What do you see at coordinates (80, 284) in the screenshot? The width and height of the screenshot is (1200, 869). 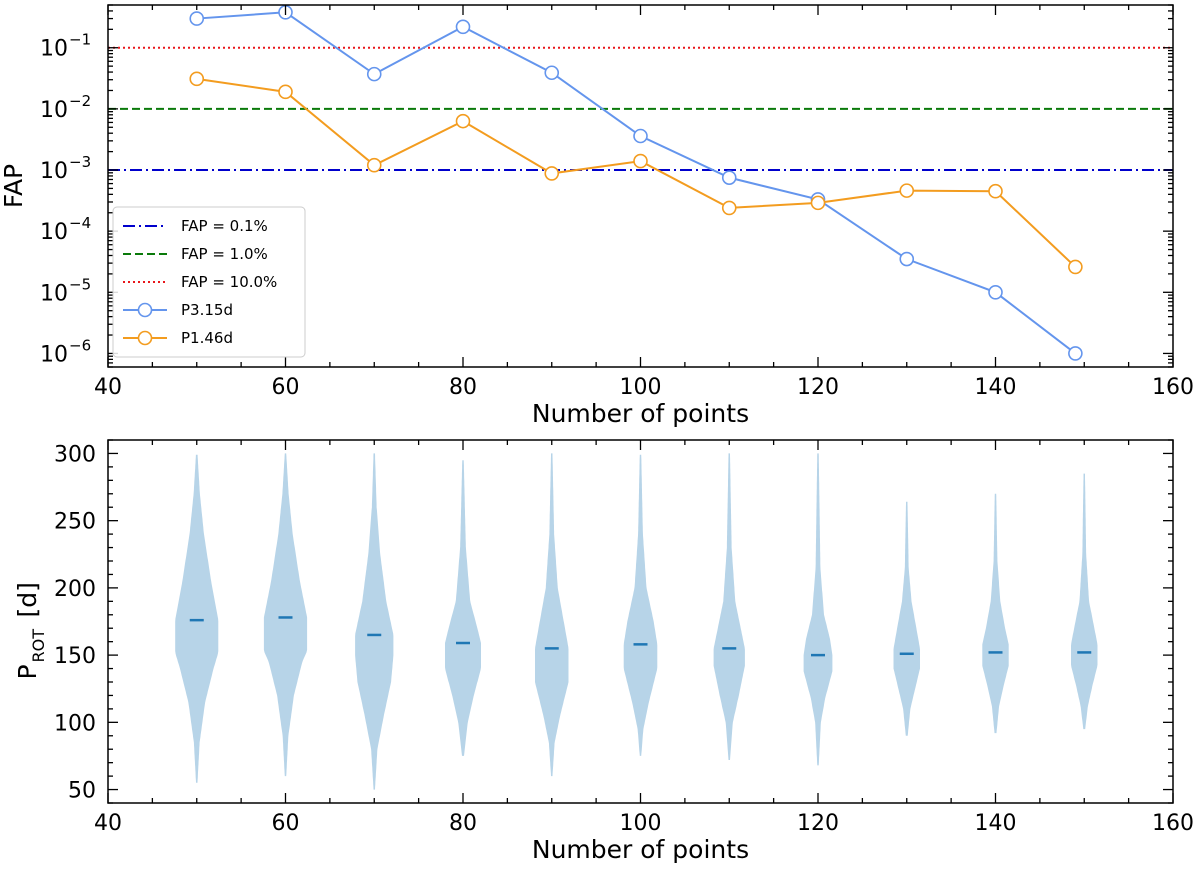 I see `y-tick-exponent: −5` at bounding box center [80, 284].